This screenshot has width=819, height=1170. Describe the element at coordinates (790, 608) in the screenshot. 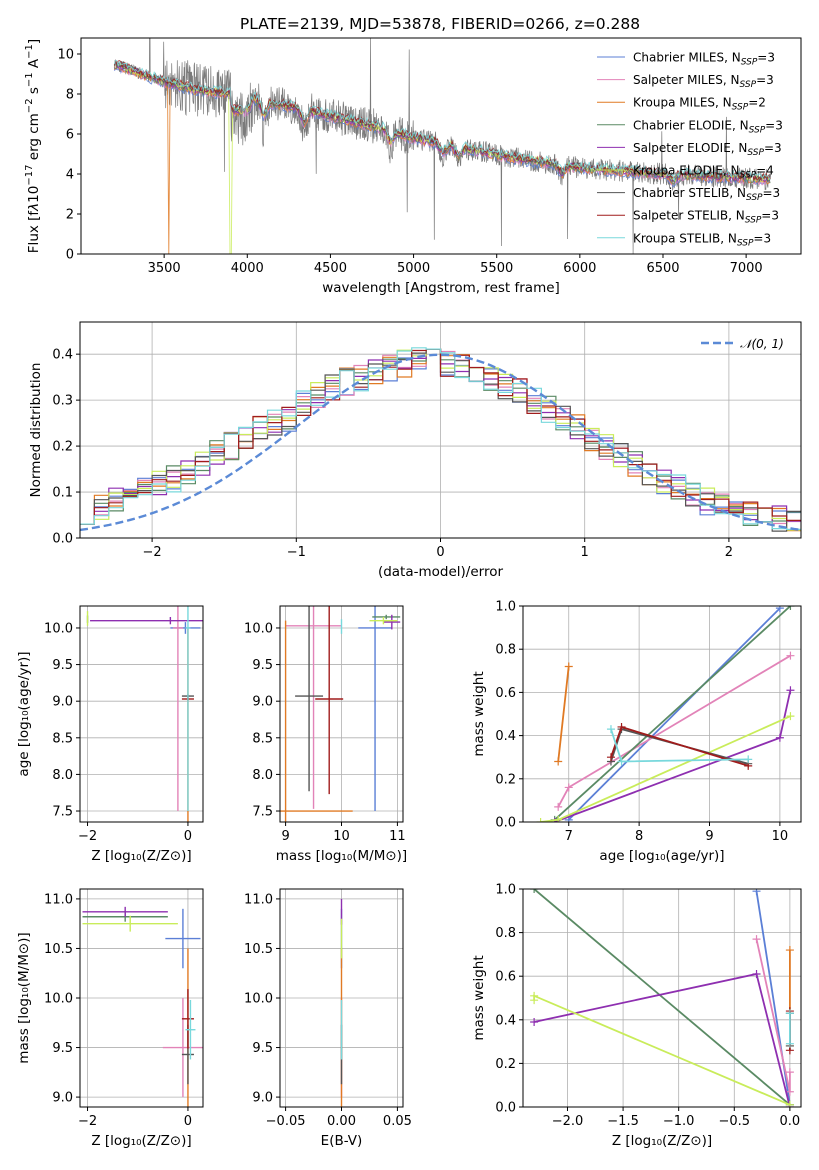

I see `weight-marker-chab-elodie` at that location.